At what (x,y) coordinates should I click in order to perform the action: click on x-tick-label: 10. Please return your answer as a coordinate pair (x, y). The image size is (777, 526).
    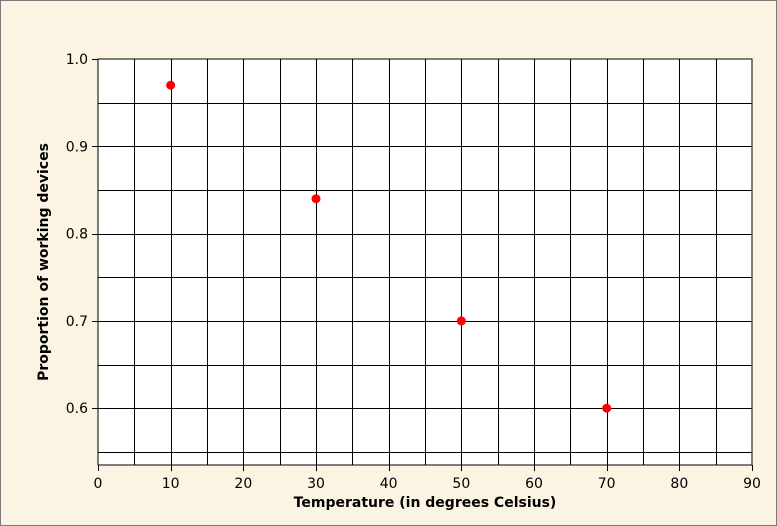
    Looking at the image, I should click on (171, 484).